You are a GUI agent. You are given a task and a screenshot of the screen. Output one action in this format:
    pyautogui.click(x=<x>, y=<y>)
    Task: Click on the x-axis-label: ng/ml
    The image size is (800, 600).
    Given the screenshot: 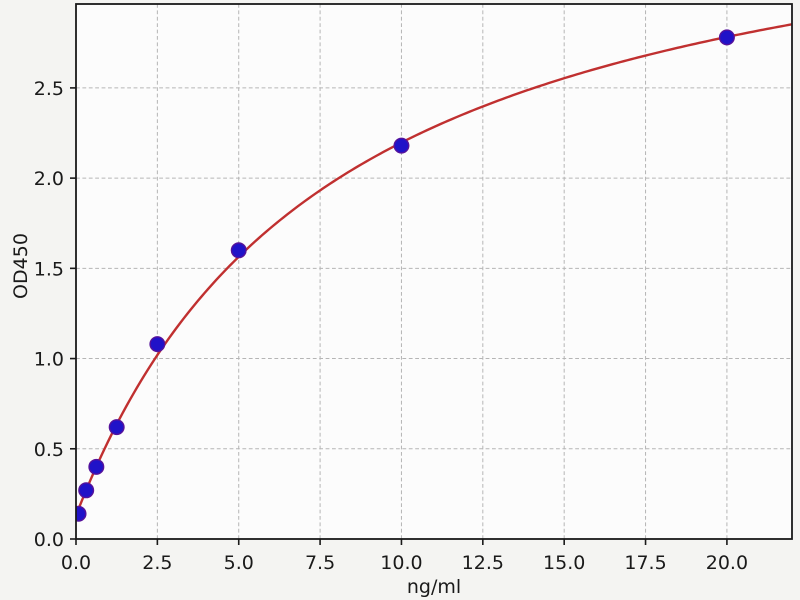 What is the action you would take?
    pyautogui.click(x=434, y=587)
    